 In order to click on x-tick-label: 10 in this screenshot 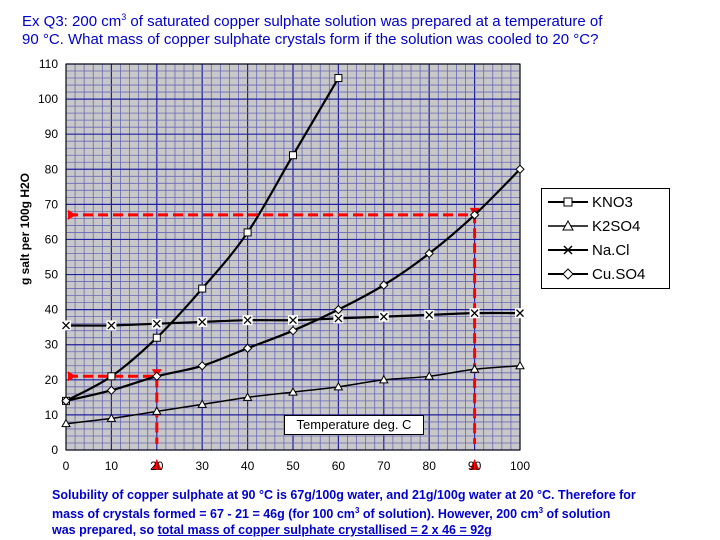, I will do `click(112, 466)`.